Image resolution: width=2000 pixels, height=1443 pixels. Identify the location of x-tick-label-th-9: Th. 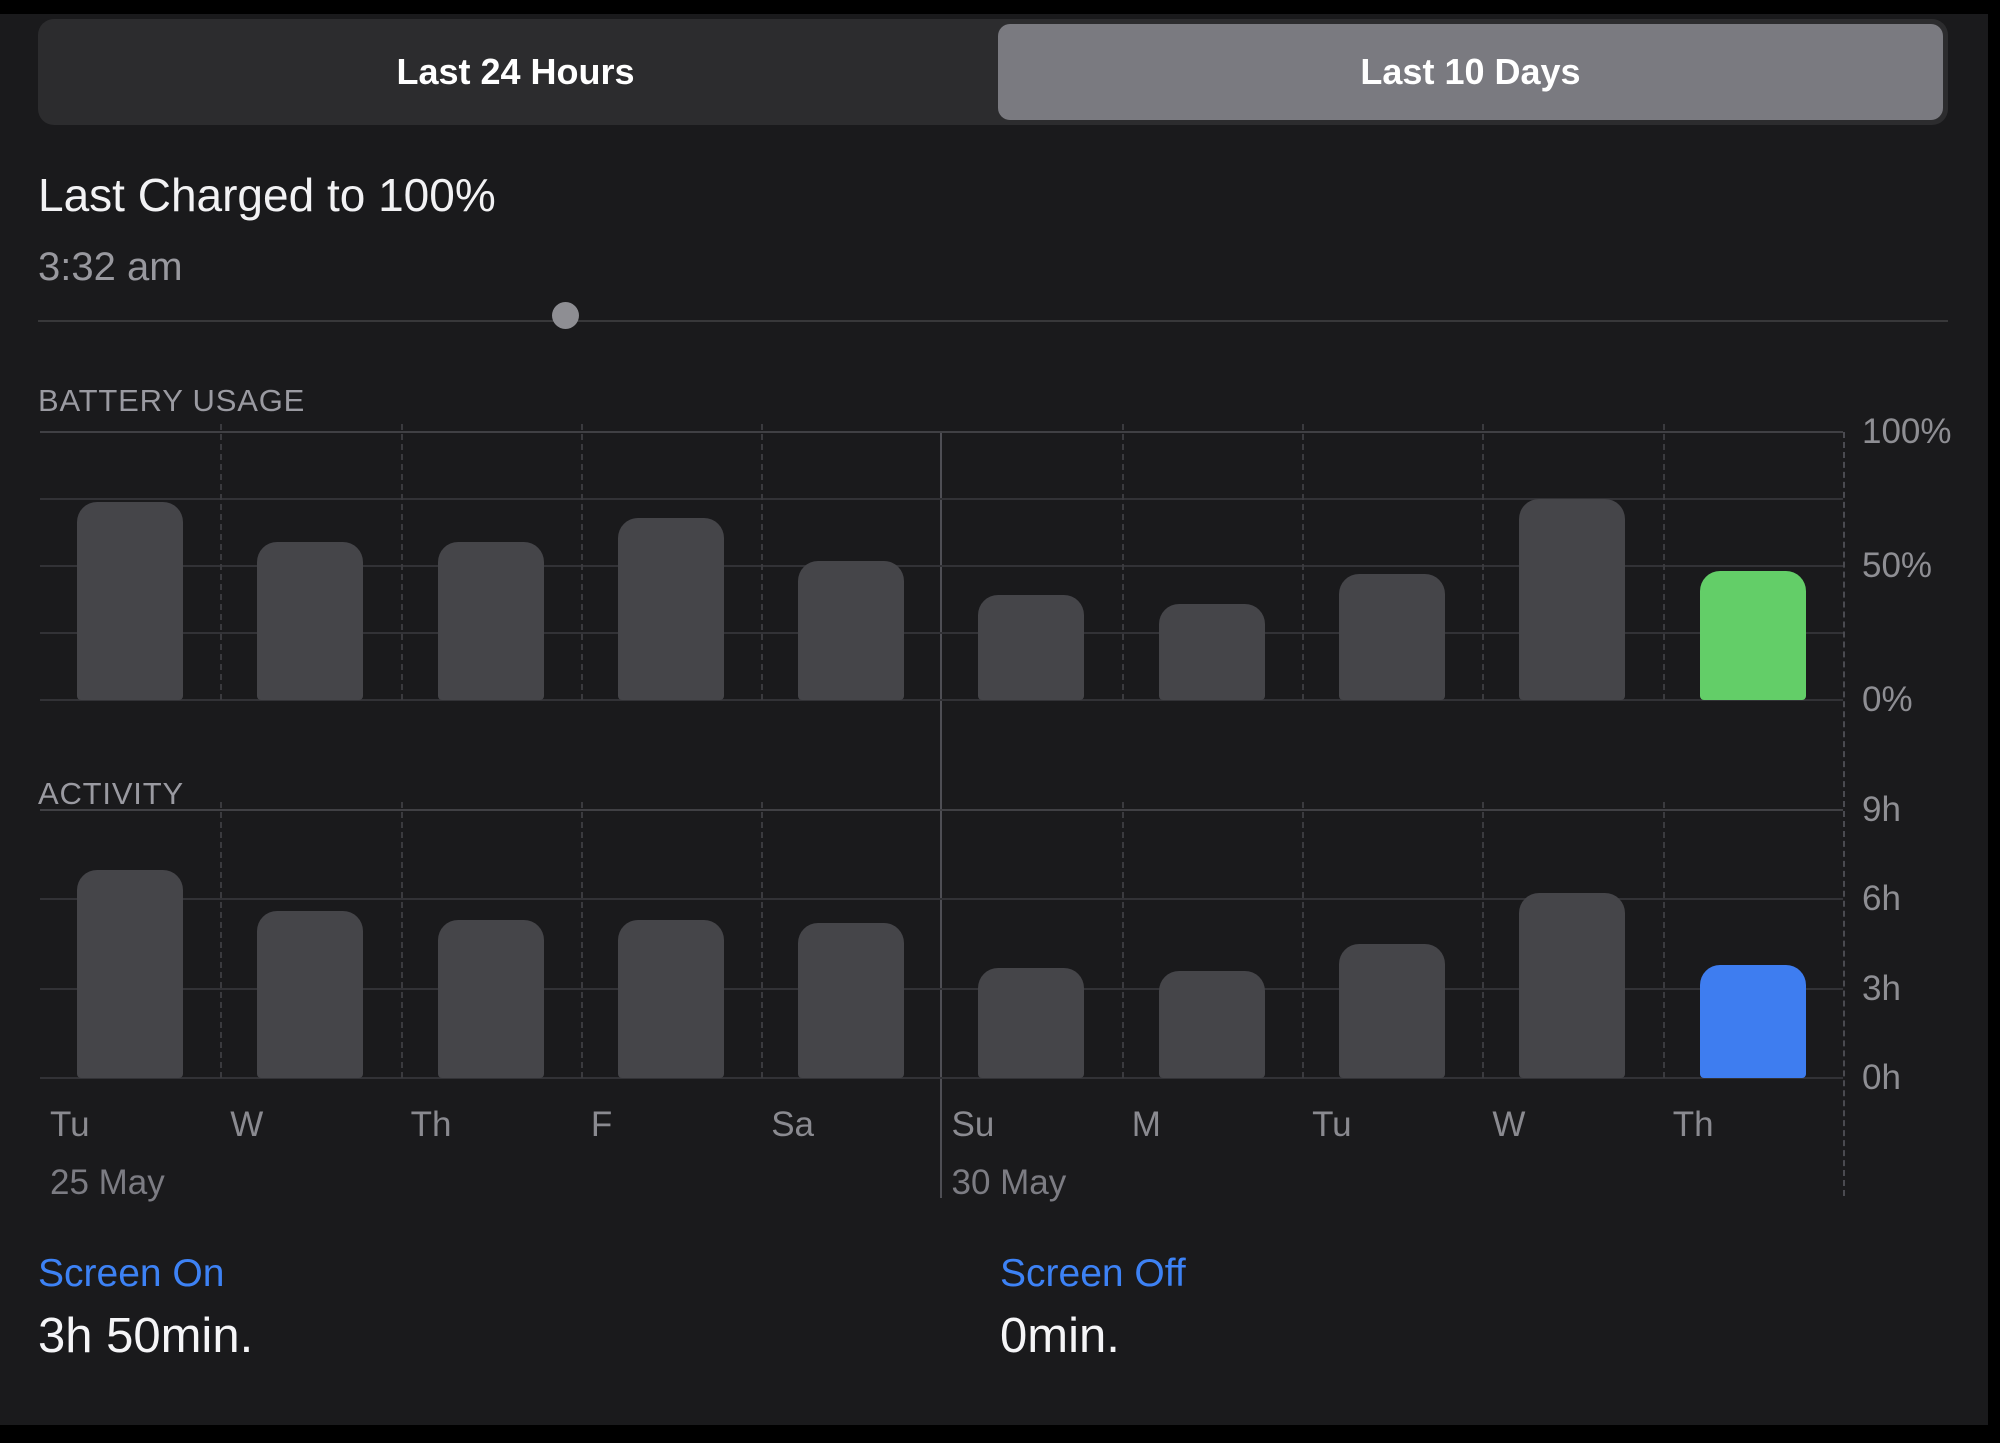
(1693, 1124).